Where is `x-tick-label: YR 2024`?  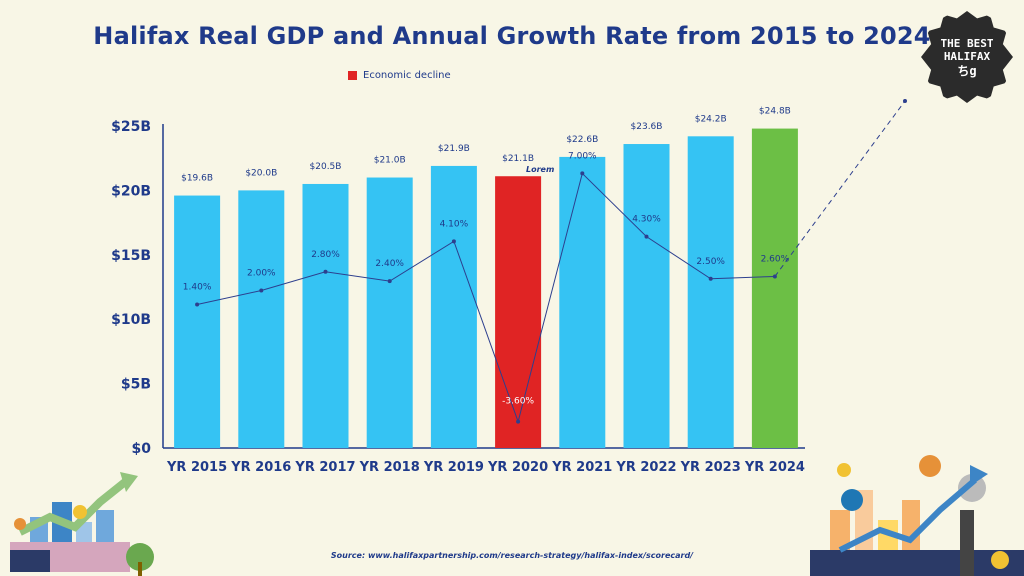
x-tick-label: YR 2024 is located at coordinates (774, 467).